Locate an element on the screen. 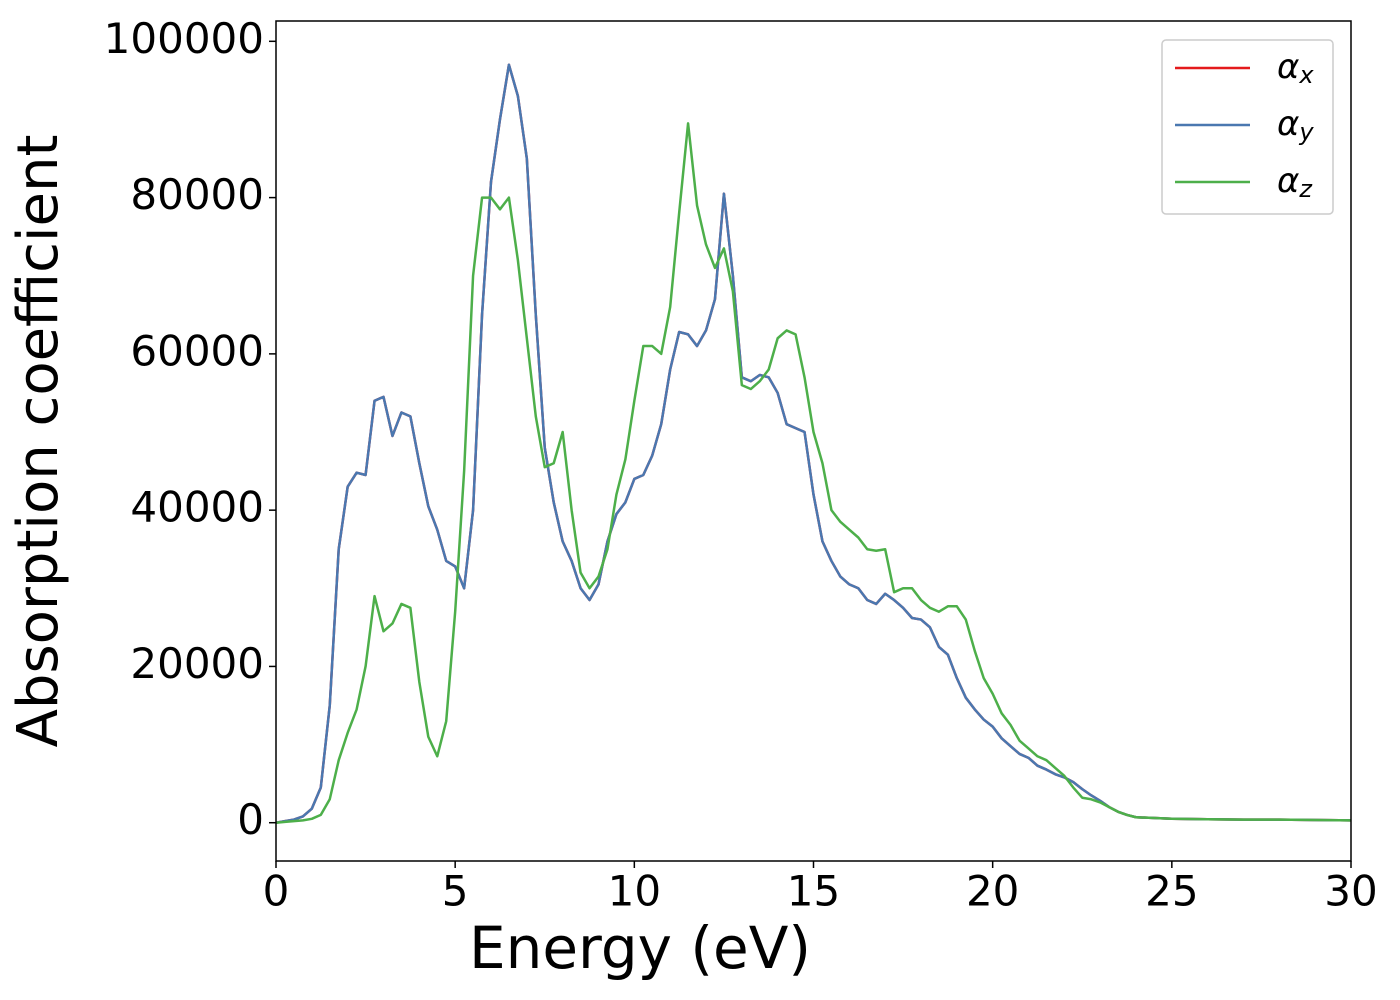 This screenshot has width=1400, height=1000. legend: αx αy αz is located at coordinates (1247, 127).